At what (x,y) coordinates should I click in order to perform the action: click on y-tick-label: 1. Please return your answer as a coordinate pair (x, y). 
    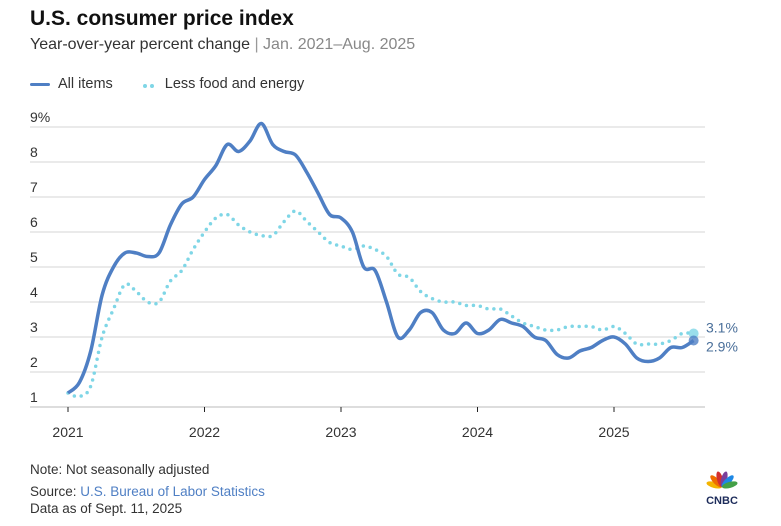
    Looking at the image, I should click on (34, 397).